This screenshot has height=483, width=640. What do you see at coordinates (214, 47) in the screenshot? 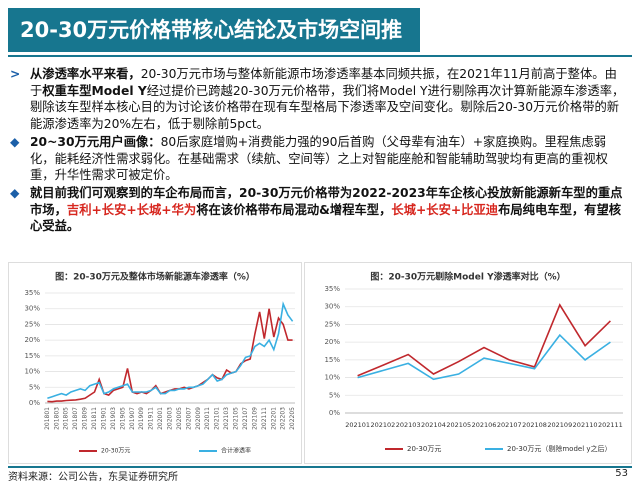
I see `header-title: 20-30万元价格带核心结论及市场空间推演` at bounding box center [214, 47].